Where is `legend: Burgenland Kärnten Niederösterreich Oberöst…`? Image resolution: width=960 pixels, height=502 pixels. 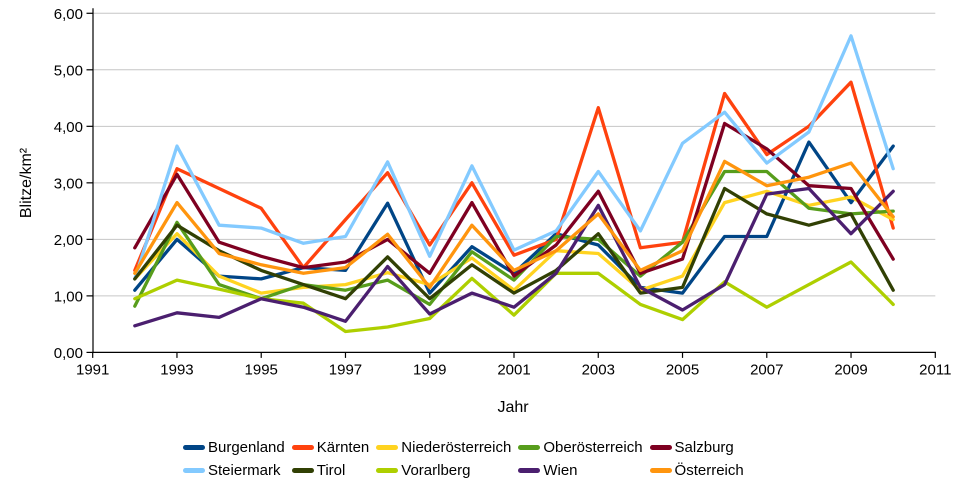 legend: Burgenland Kärnten Niederösterreich Oberöst… is located at coordinates (463, 459).